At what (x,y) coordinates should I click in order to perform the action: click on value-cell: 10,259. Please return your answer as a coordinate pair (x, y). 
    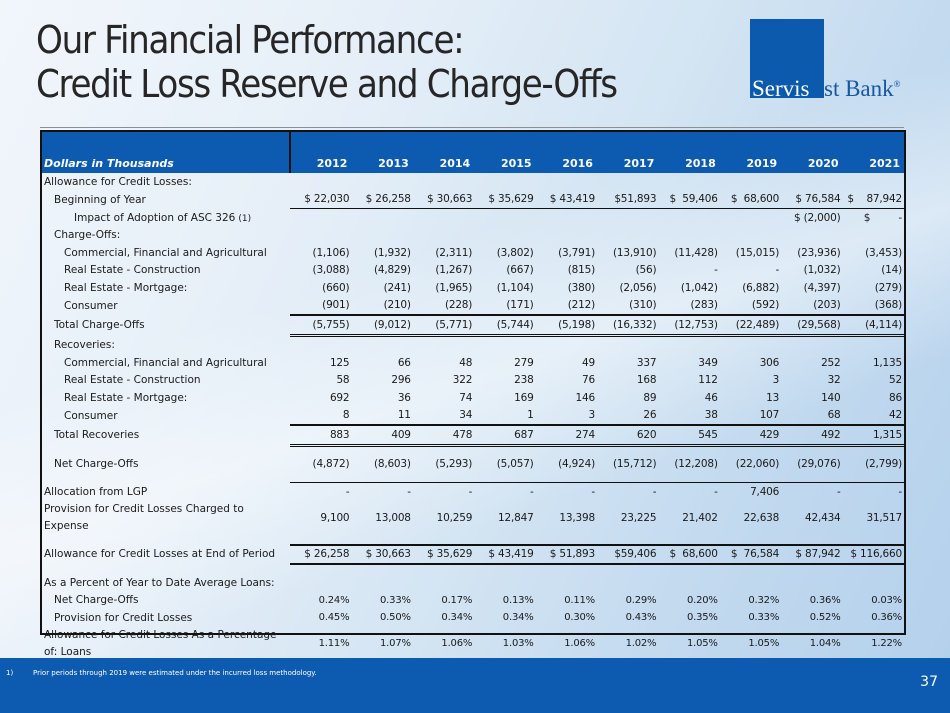
    Looking at the image, I should click on (454, 517).